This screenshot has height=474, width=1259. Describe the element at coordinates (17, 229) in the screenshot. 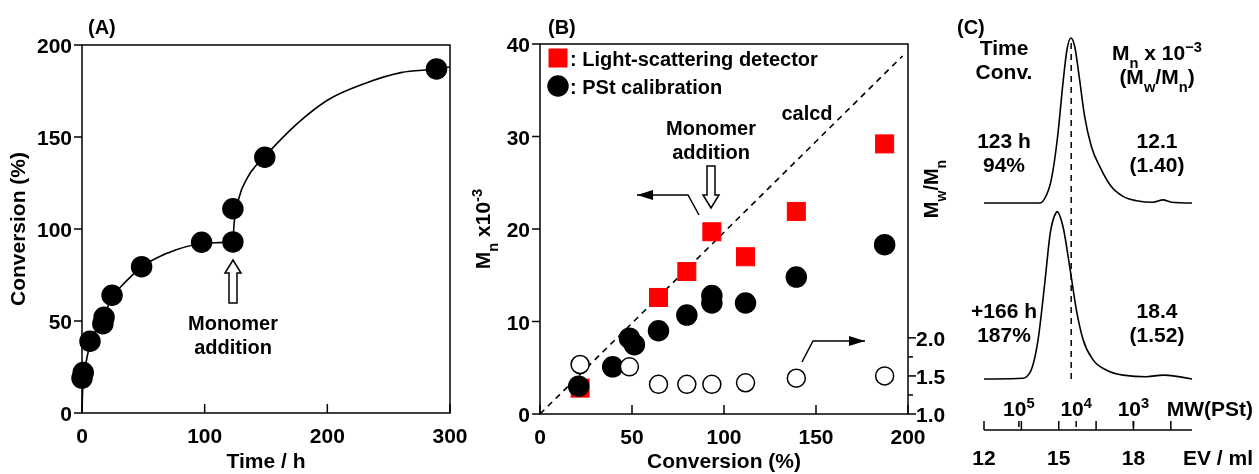

I see `y-axis-title: Conversion (%)` at that location.